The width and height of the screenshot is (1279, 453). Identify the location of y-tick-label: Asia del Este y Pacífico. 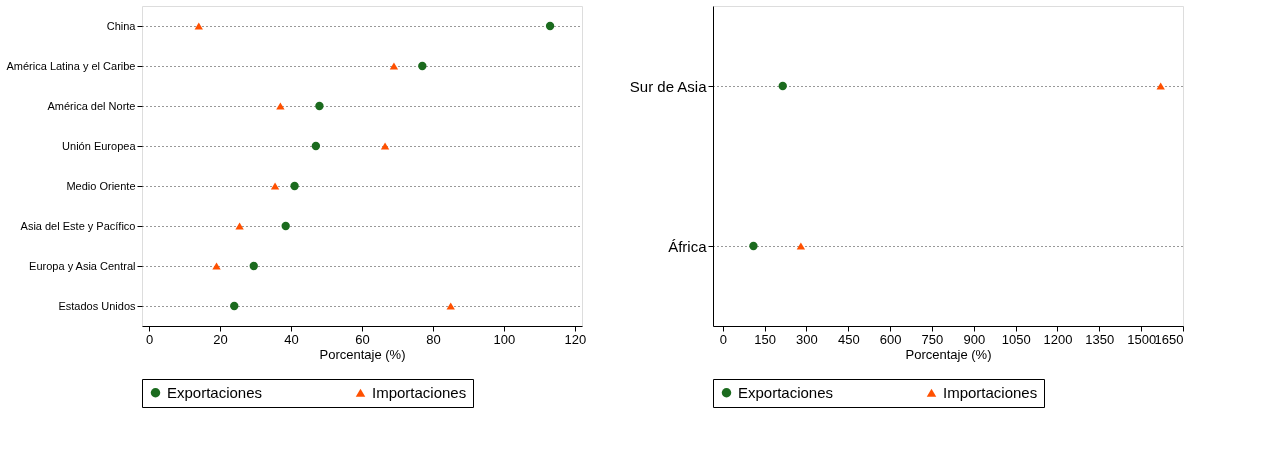
(78, 225).